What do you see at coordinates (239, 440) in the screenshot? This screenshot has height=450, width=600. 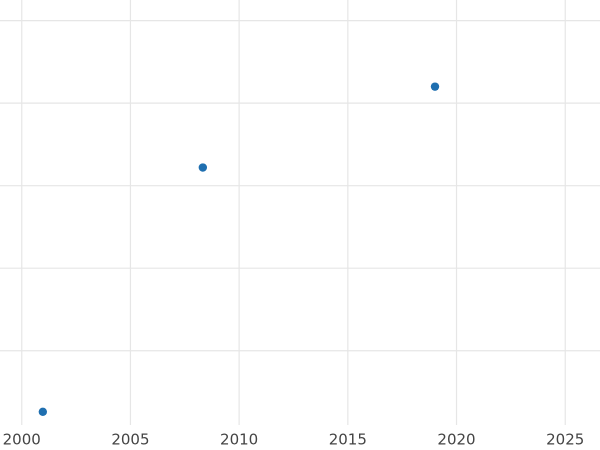 I see `x-tick-label: 2010` at bounding box center [239, 440].